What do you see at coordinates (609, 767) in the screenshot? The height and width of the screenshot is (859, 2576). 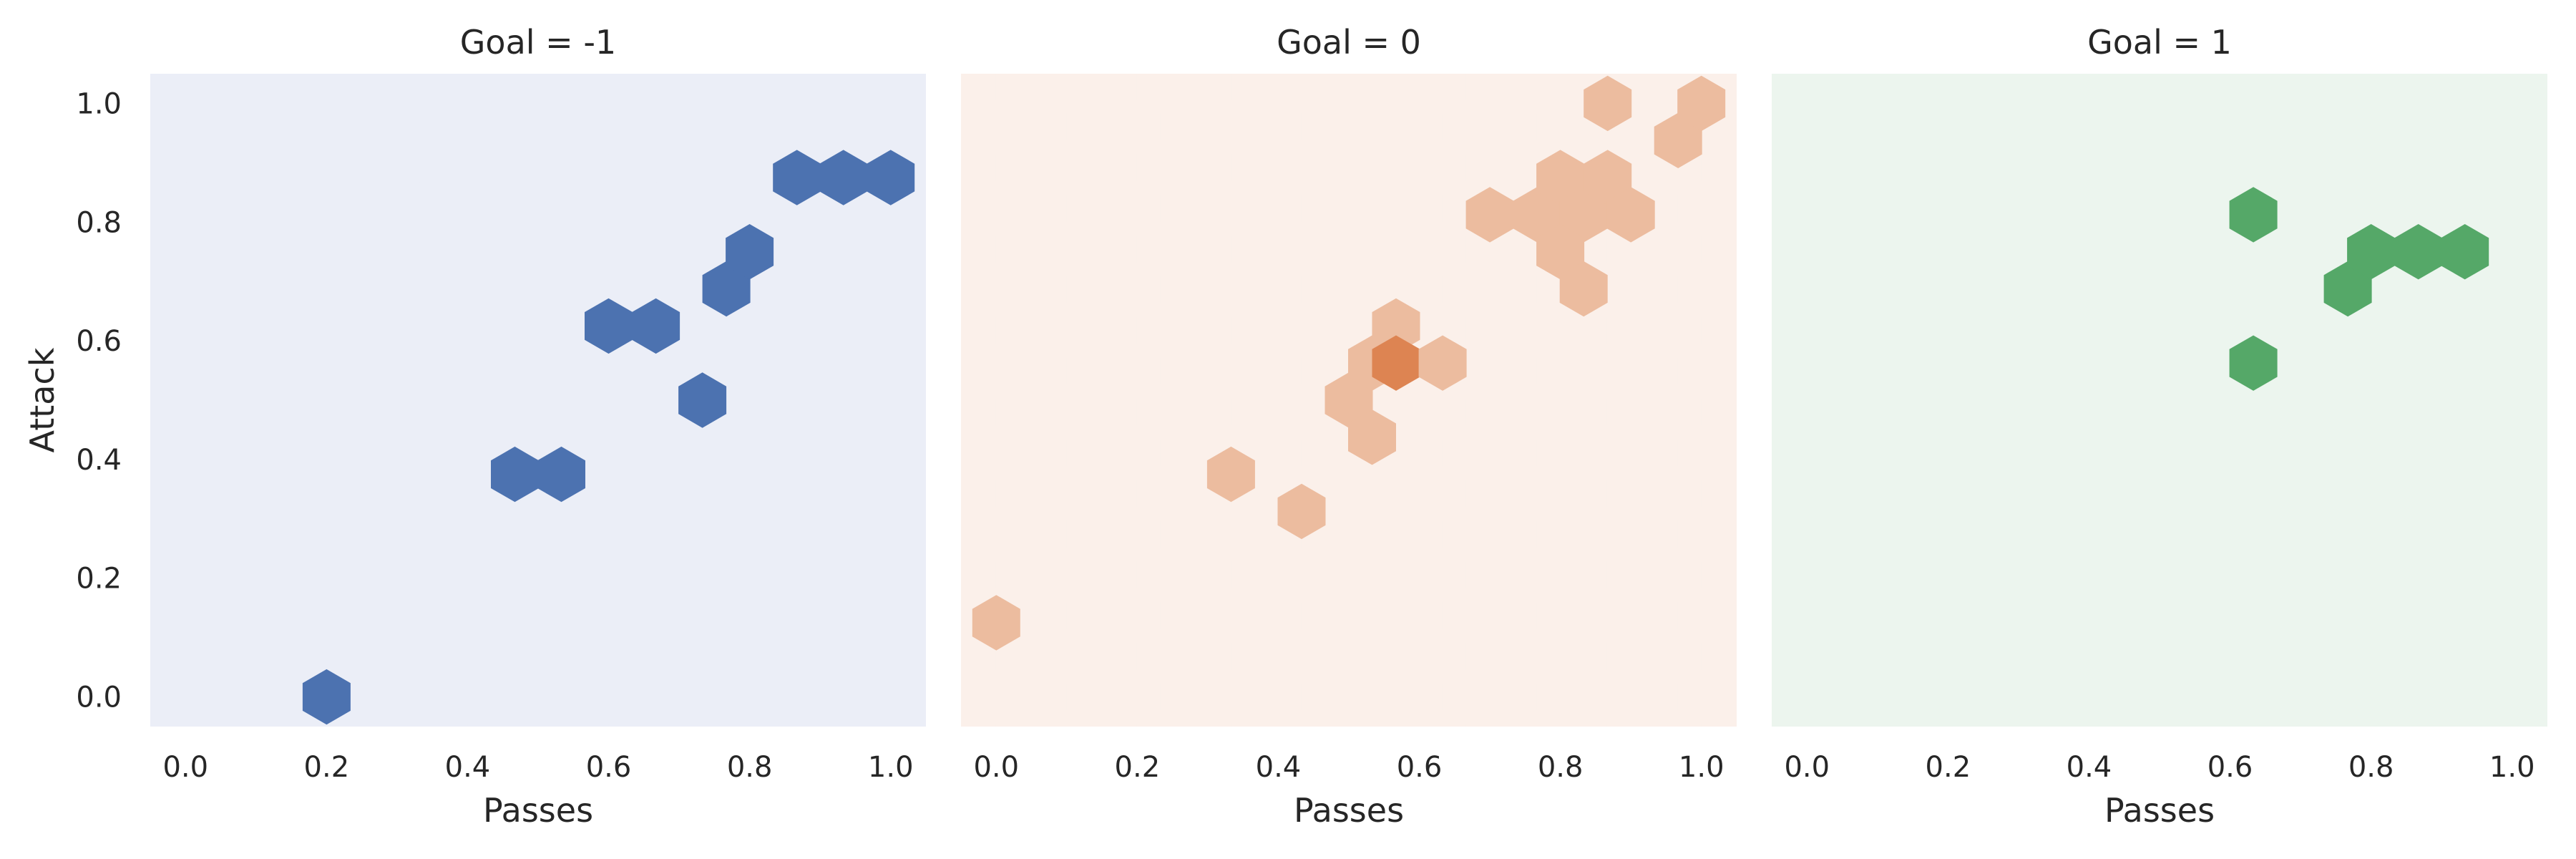 I see `x-tick-label: 0.6` at bounding box center [609, 767].